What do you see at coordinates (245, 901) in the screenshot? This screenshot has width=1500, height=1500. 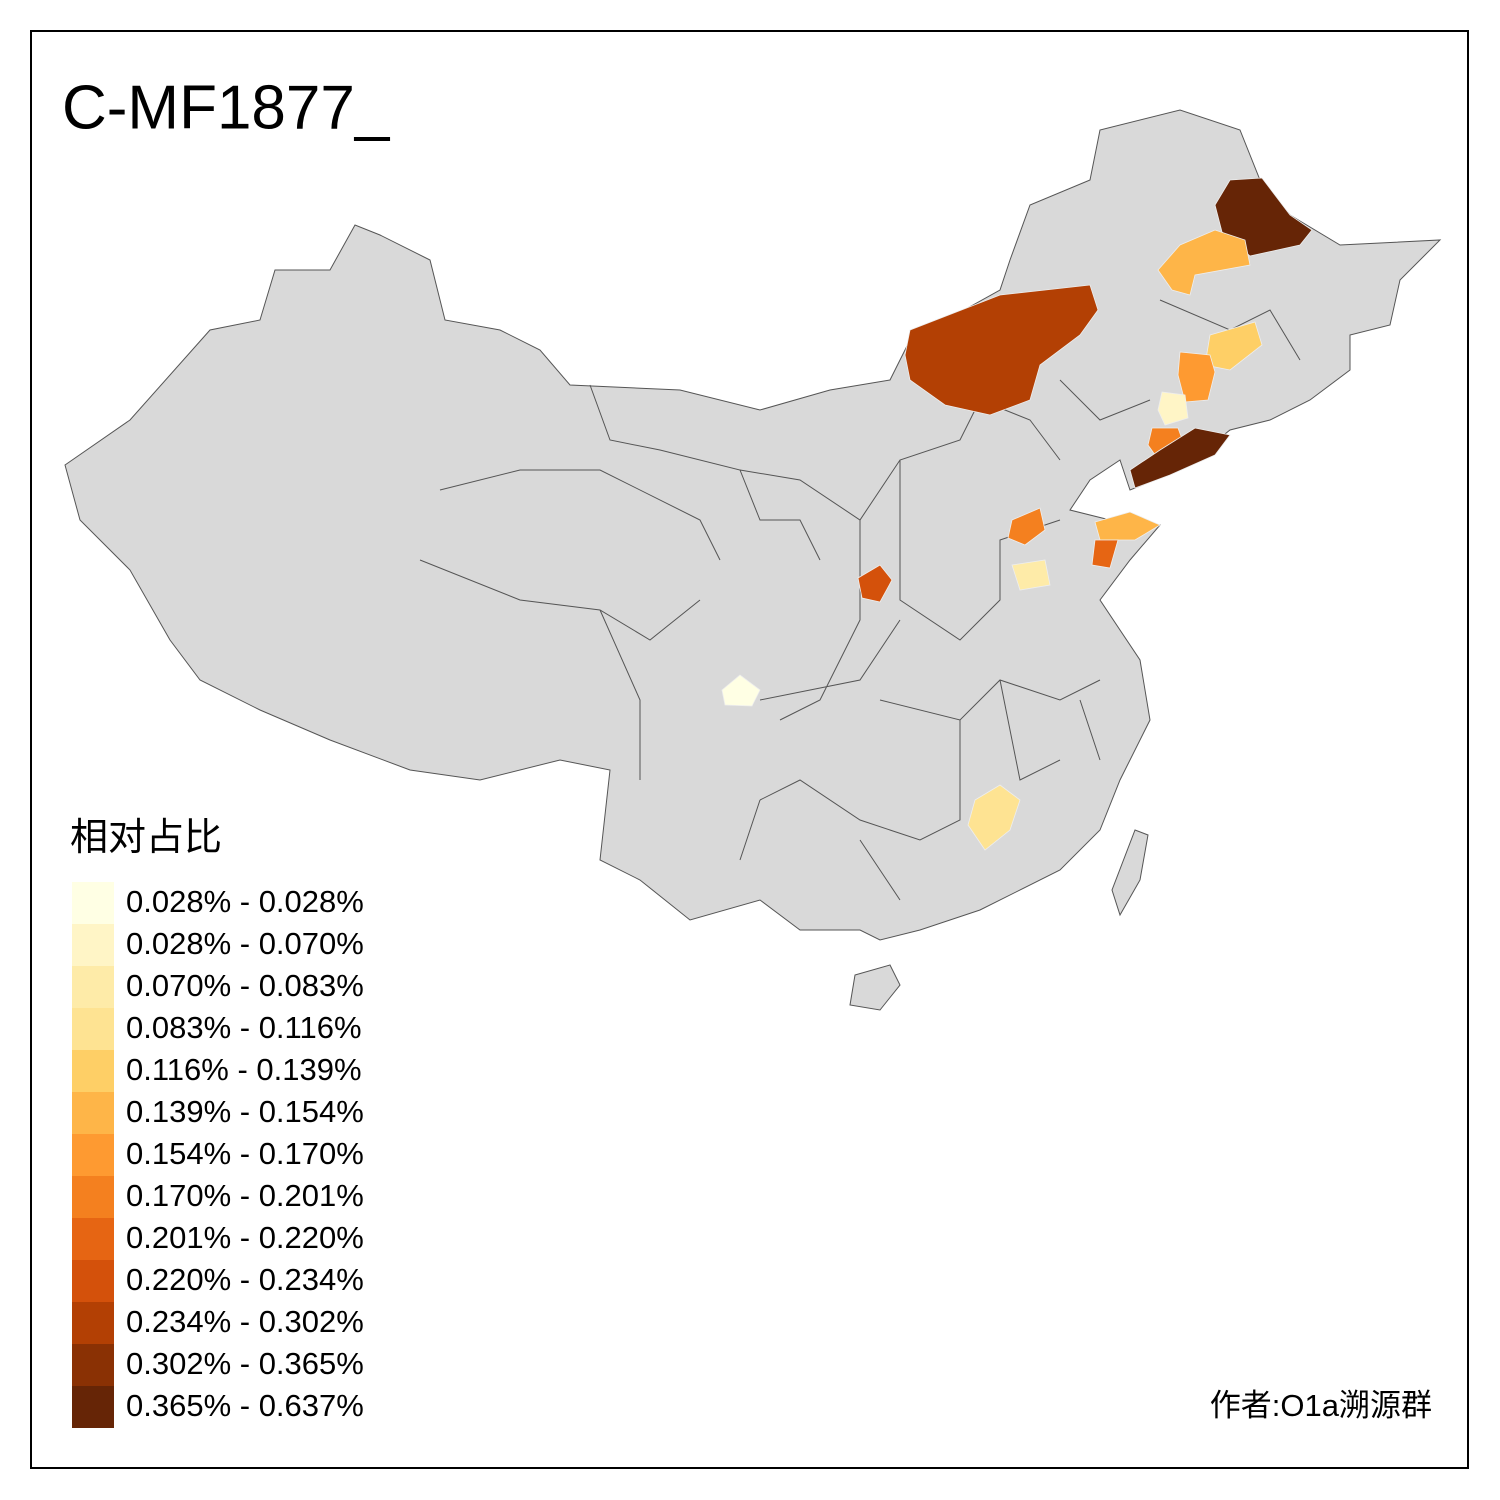 I see `legend-label: 0.028% - 0.028%` at bounding box center [245, 901].